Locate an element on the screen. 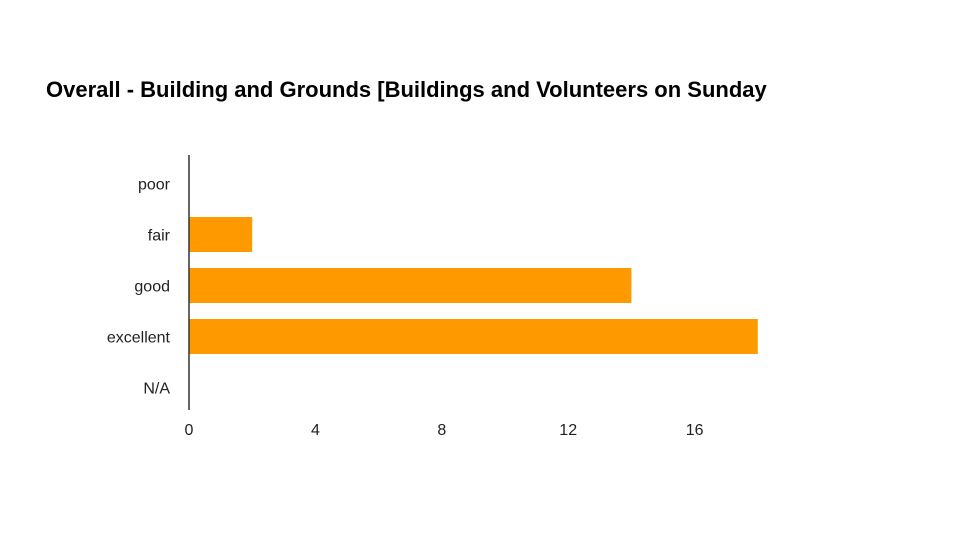 The height and width of the screenshot is (540, 960). bar-excellent is located at coordinates (473, 336).